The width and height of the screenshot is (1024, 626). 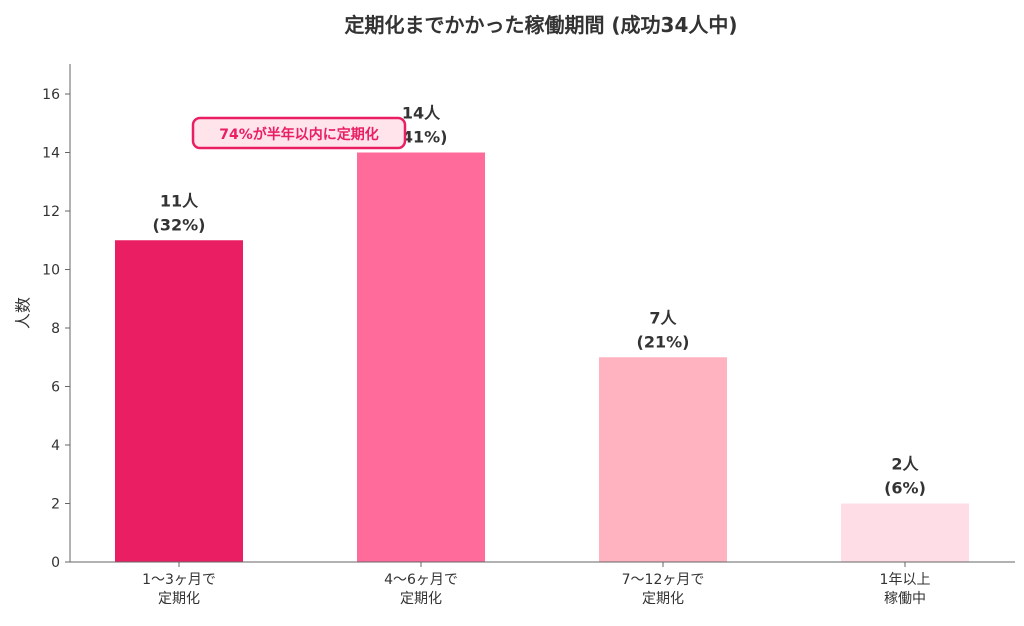 What do you see at coordinates (55, 388) in the screenshot?
I see `y-tick-label: 6` at bounding box center [55, 388].